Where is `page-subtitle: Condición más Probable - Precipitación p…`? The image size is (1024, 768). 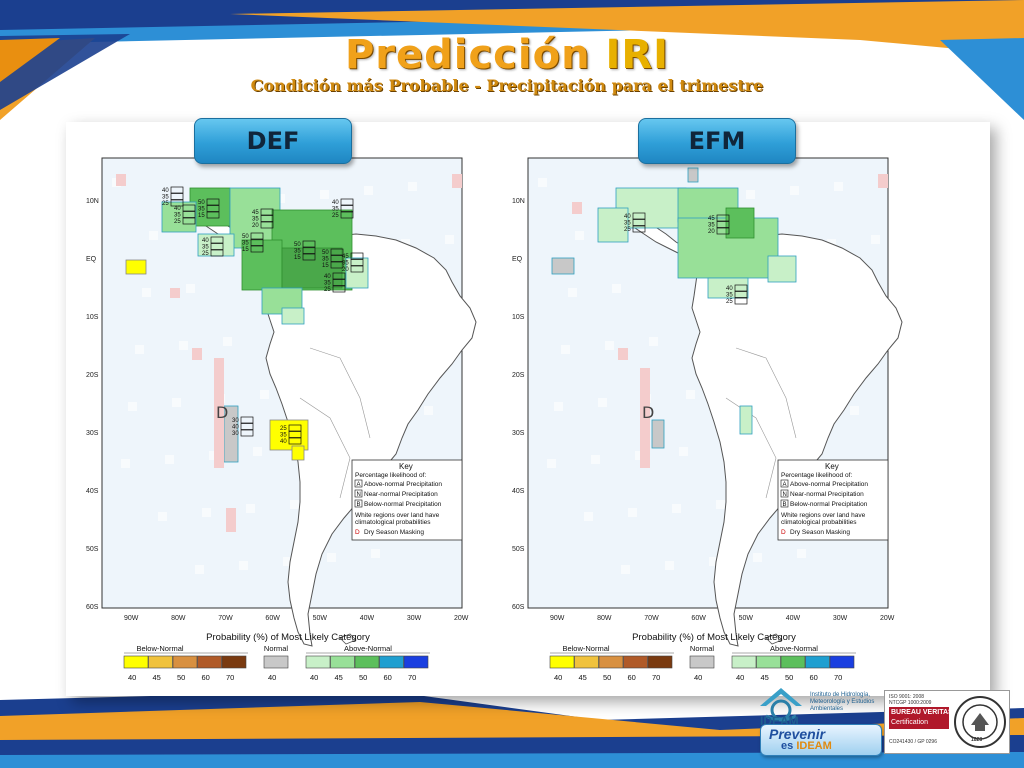
page-subtitle: Condición más Probable - Precipitación p… is located at coordinates (507, 85).